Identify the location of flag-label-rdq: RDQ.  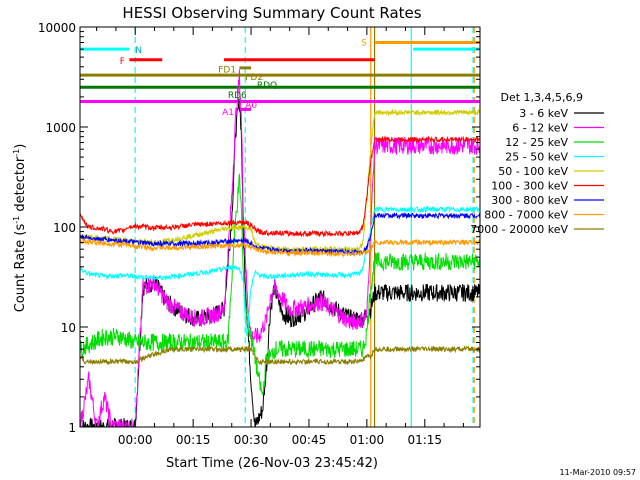
(267, 86).